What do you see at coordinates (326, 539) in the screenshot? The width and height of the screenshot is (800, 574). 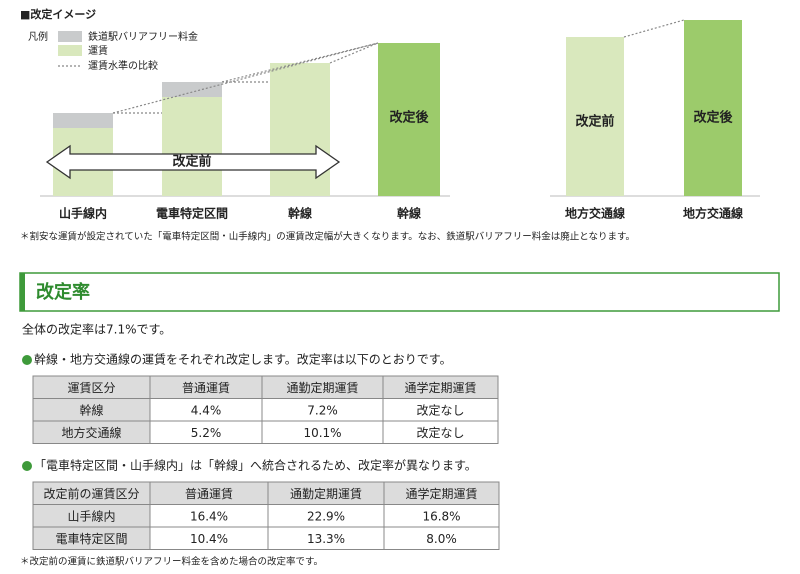 I see `cell-text: 13.3%` at bounding box center [326, 539].